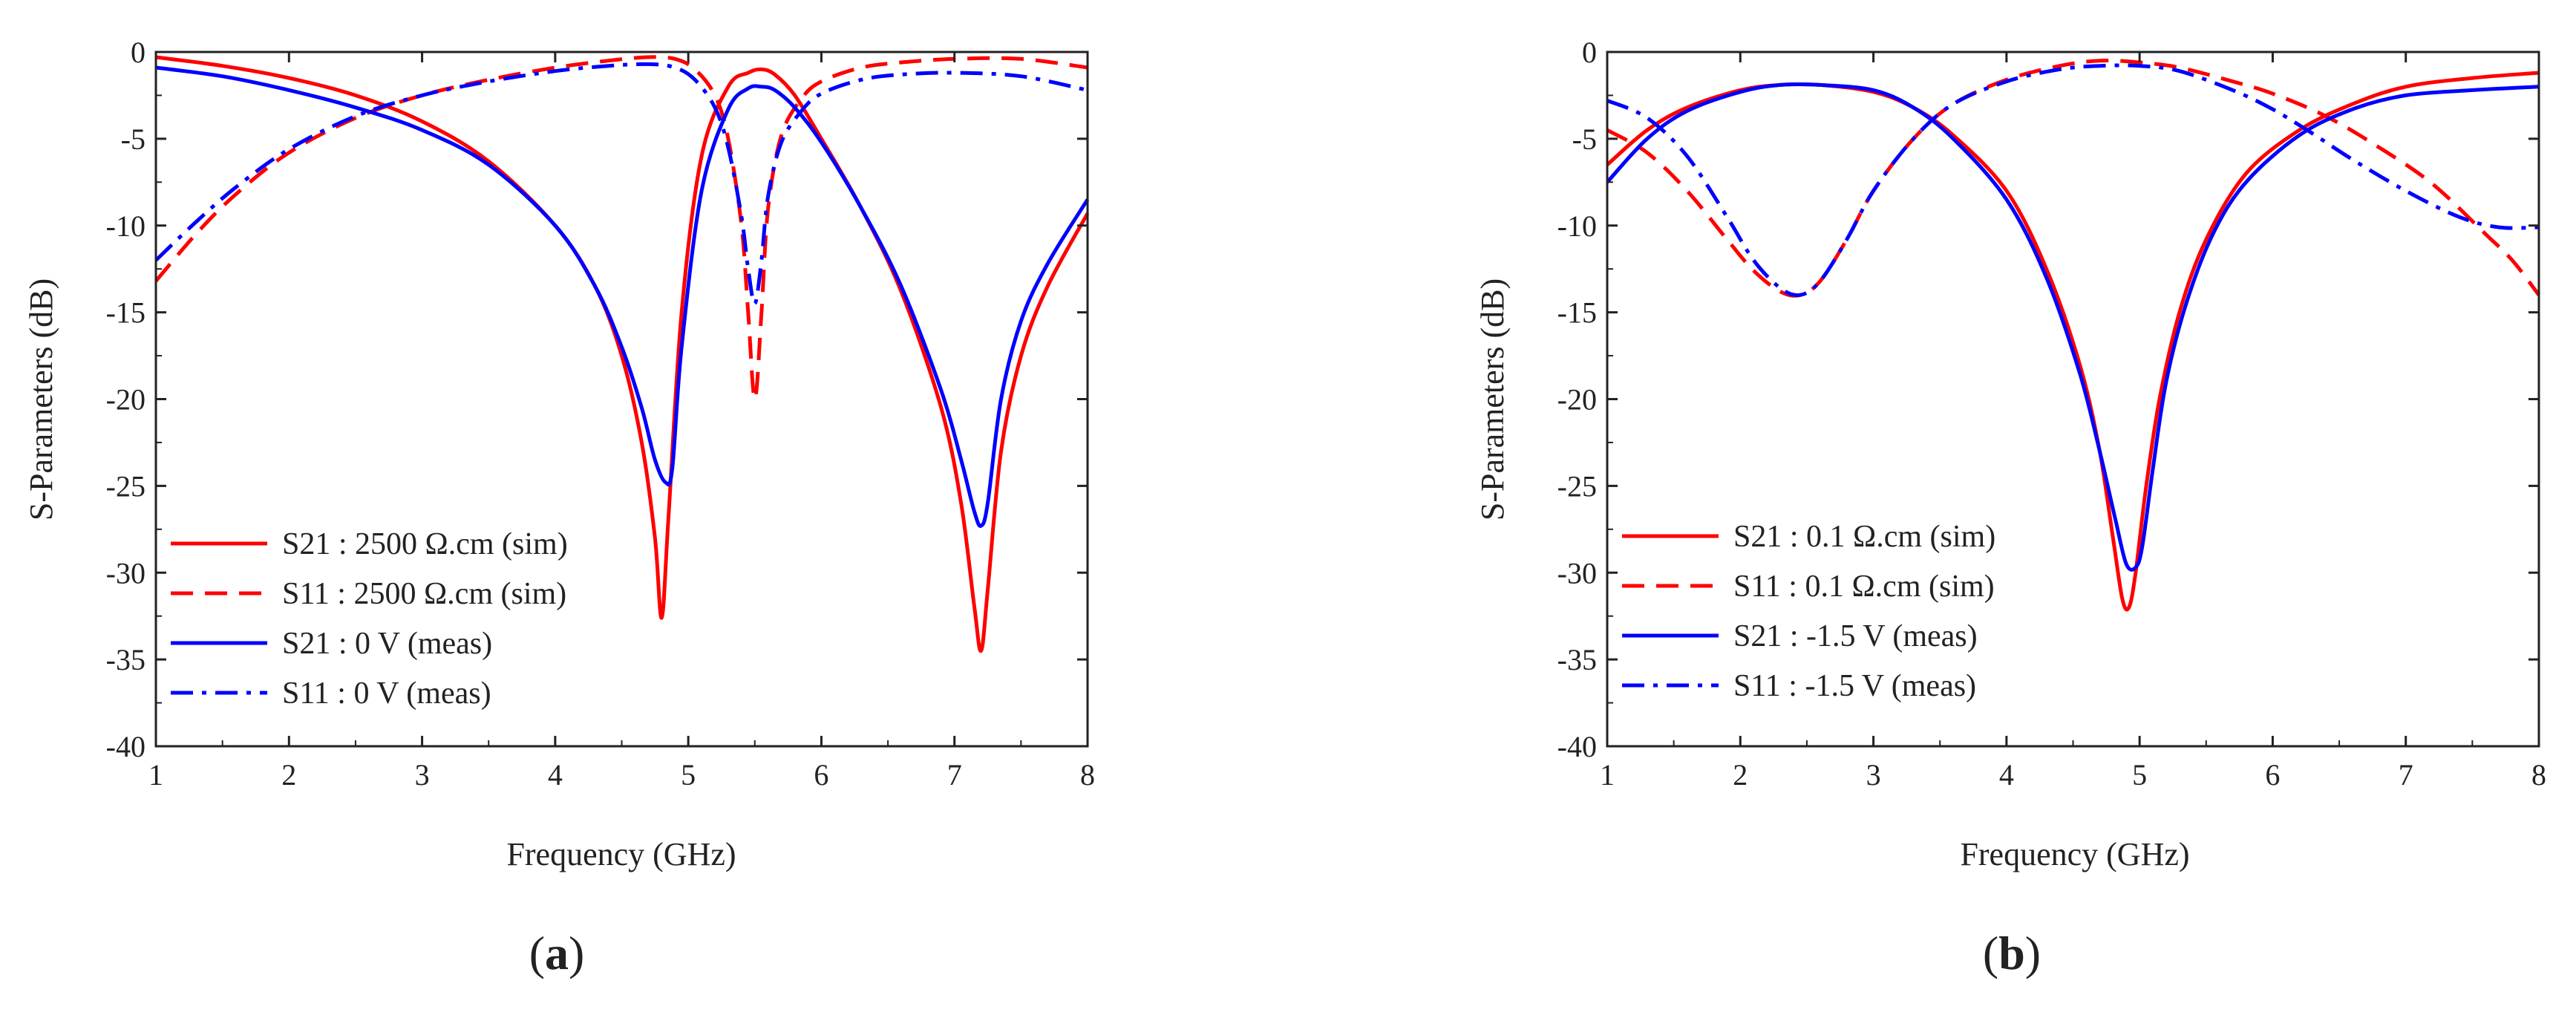 This screenshot has height=1018, width=2576. I want to click on x-axis-title-a: Frequency (GHz), so click(621, 854).